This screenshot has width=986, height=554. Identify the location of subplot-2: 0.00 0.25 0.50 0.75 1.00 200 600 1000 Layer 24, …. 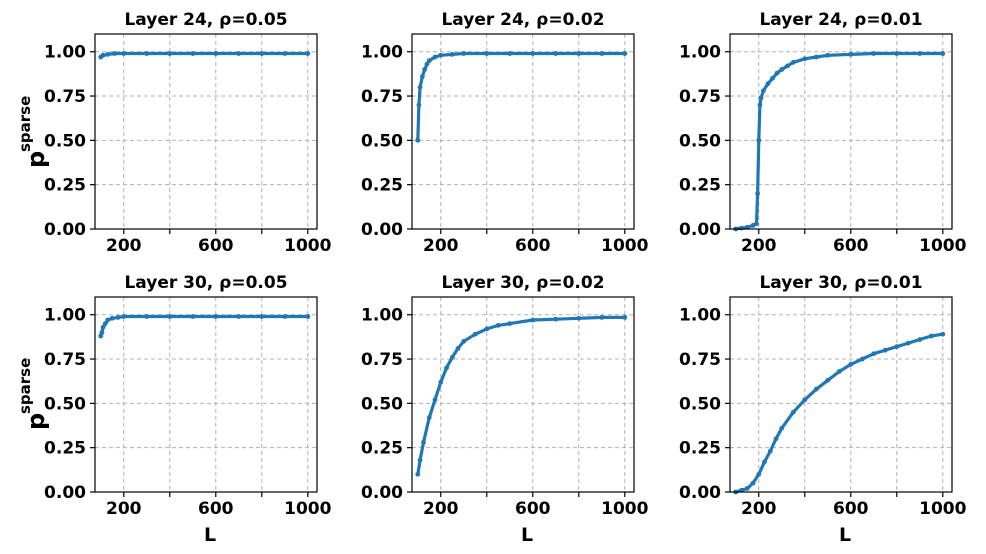
(505, 133).